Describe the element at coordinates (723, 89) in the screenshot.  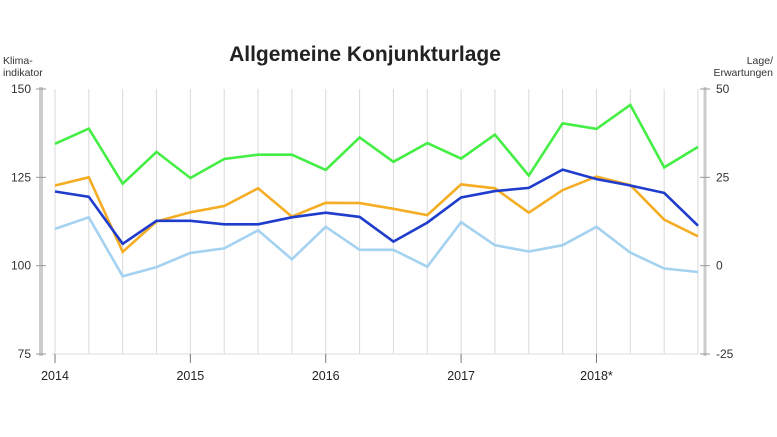
I see `right-axis-tick-label: 50` at that location.